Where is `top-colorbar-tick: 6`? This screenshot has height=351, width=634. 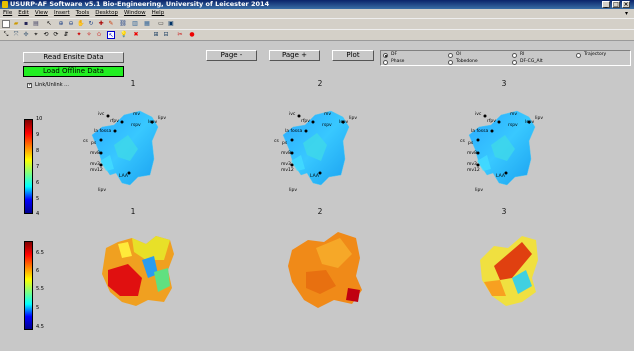
top-colorbar-tick: 6 is located at coordinates (38, 183).